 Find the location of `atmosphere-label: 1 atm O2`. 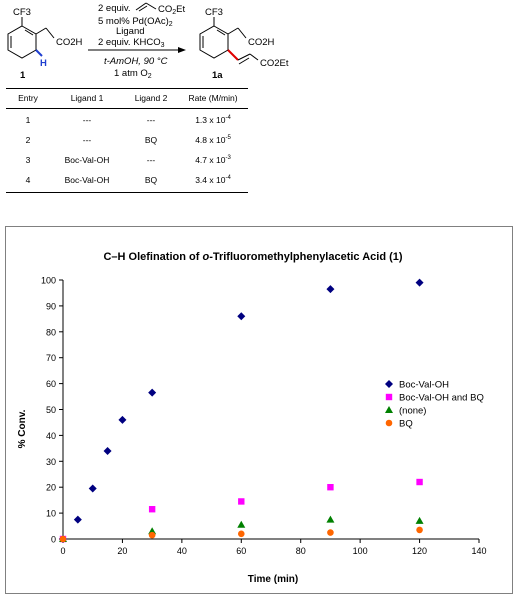

atmosphere-label: 1 atm O2 is located at coordinates (133, 74).